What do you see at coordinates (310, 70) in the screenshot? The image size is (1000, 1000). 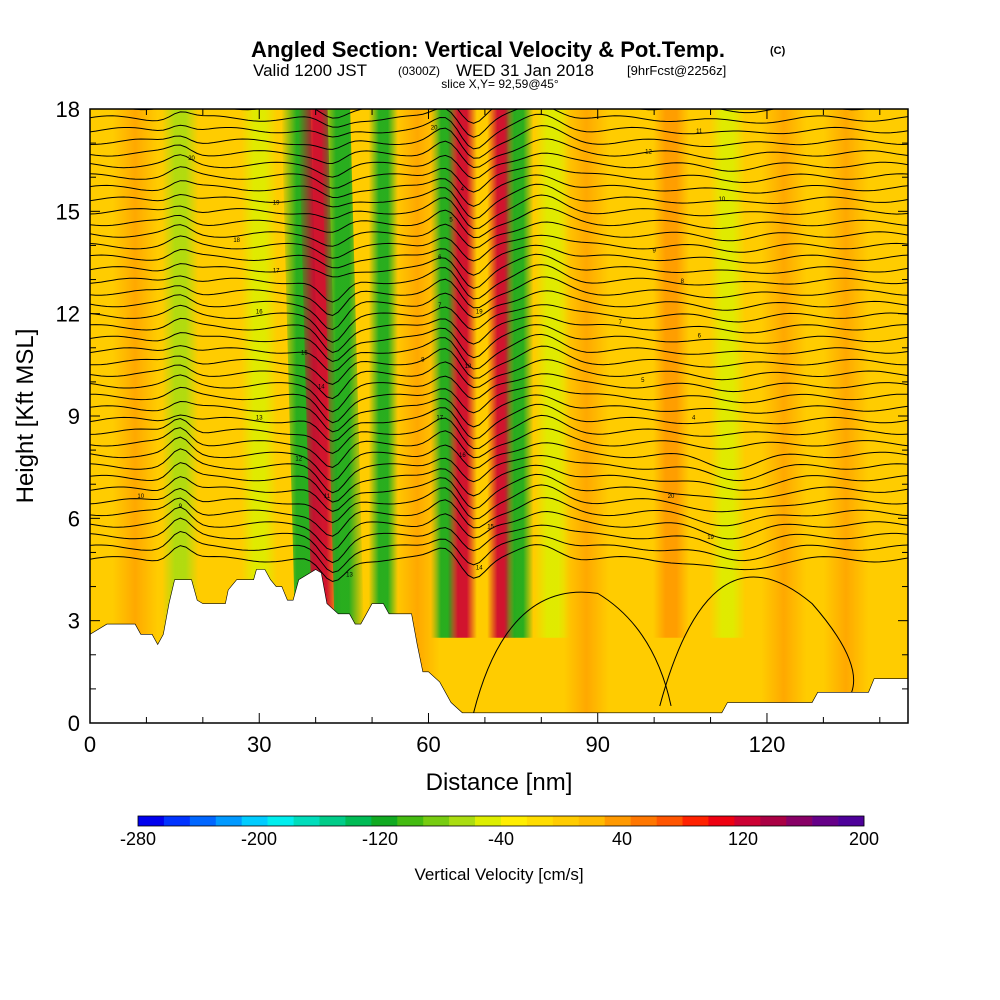 I see `subtitle-valid: Valid 1200 JST` at bounding box center [310, 70].